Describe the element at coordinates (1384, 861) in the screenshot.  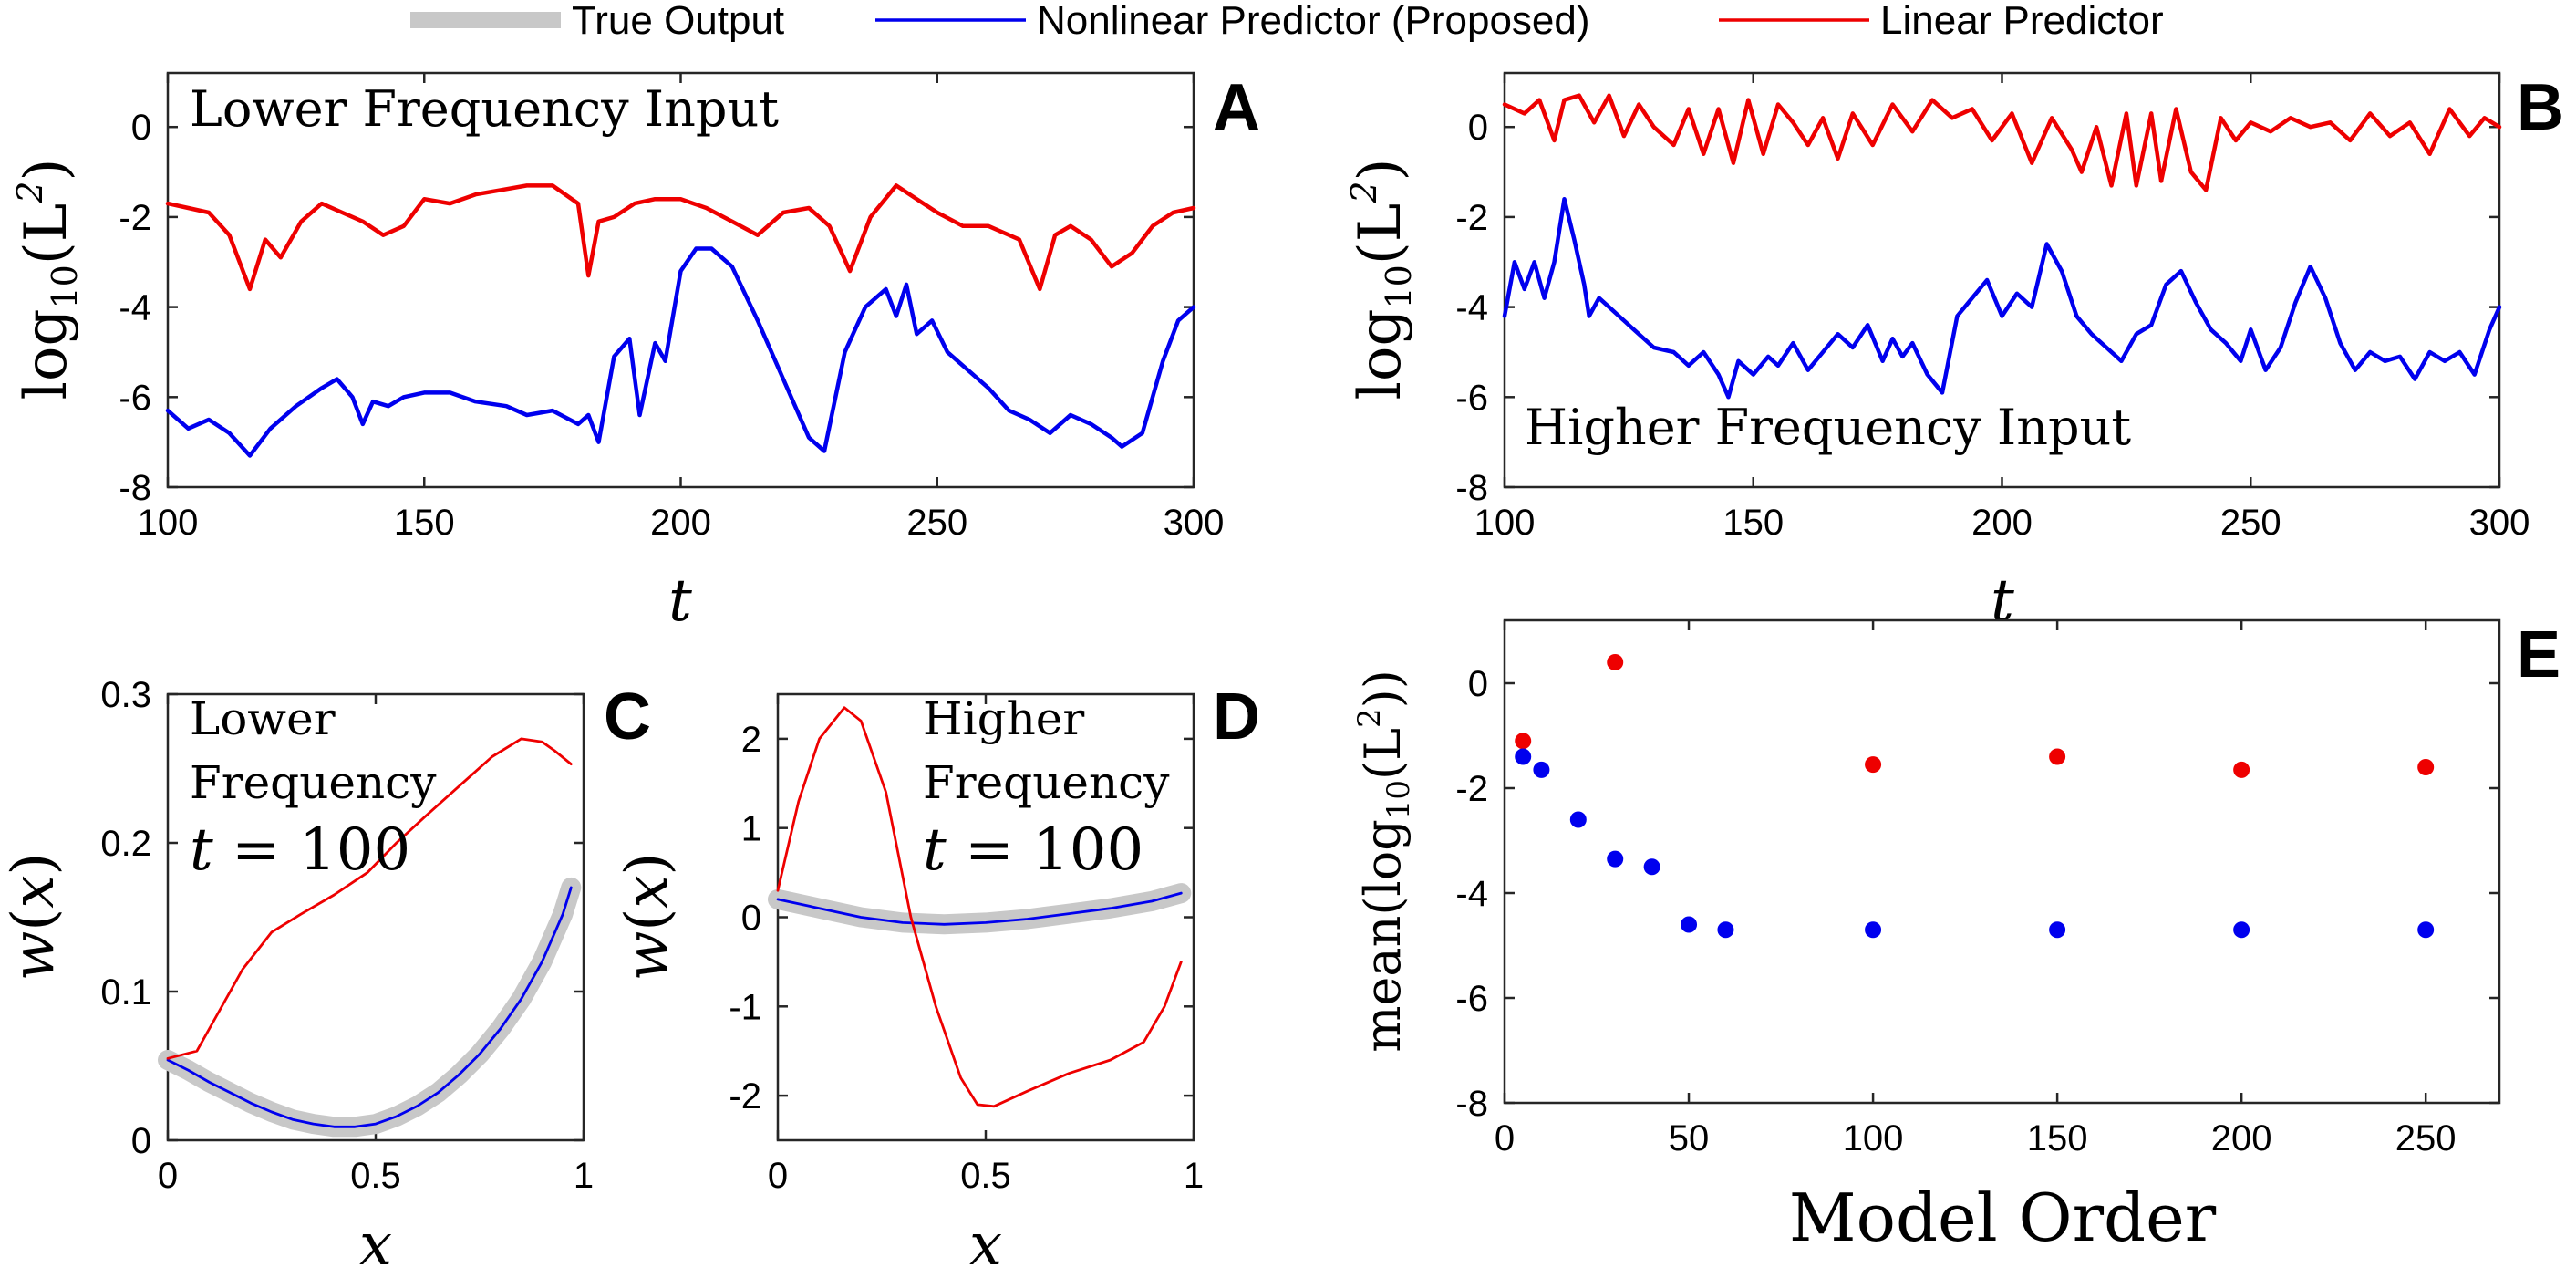
I see `y-axis-label: mean(log10(L2))` at that location.